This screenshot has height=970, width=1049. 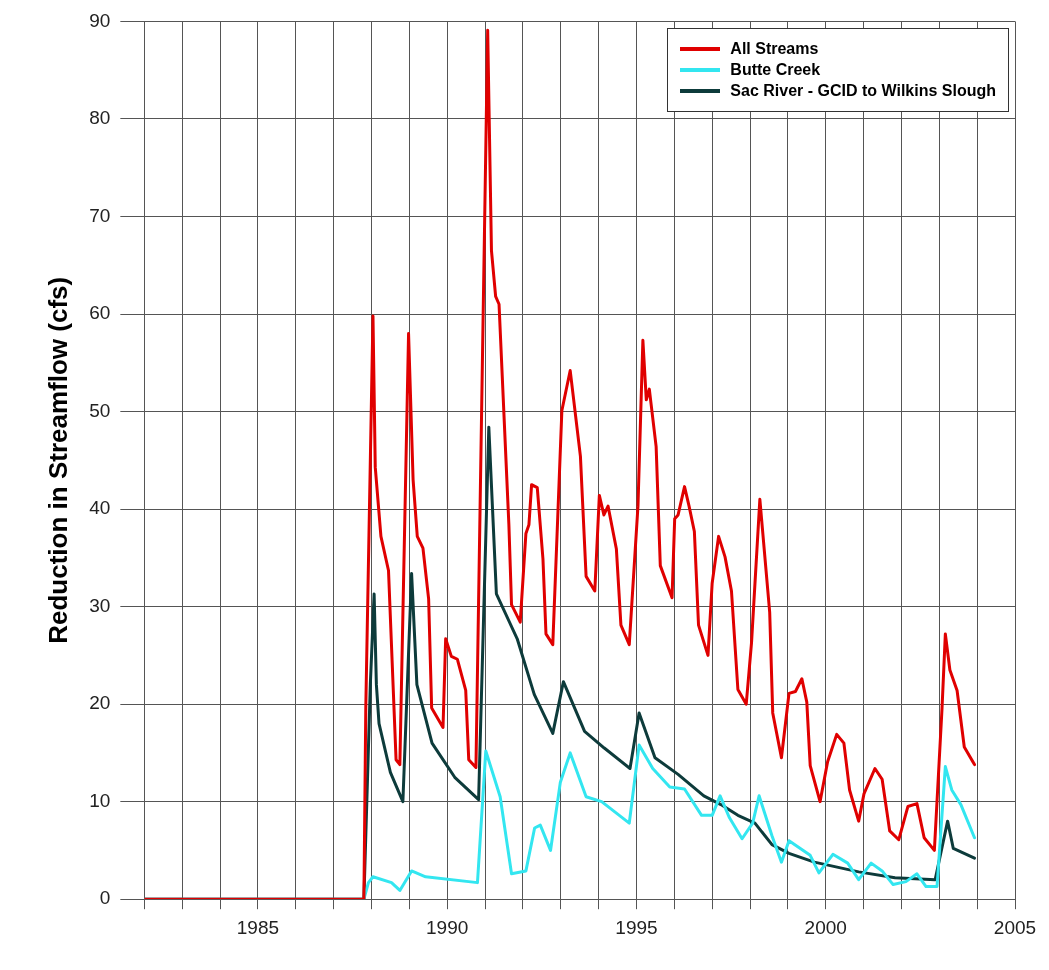 What do you see at coordinates (100, 703) in the screenshot?
I see `y-tick-label: 20` at bounding box center [100, 703].